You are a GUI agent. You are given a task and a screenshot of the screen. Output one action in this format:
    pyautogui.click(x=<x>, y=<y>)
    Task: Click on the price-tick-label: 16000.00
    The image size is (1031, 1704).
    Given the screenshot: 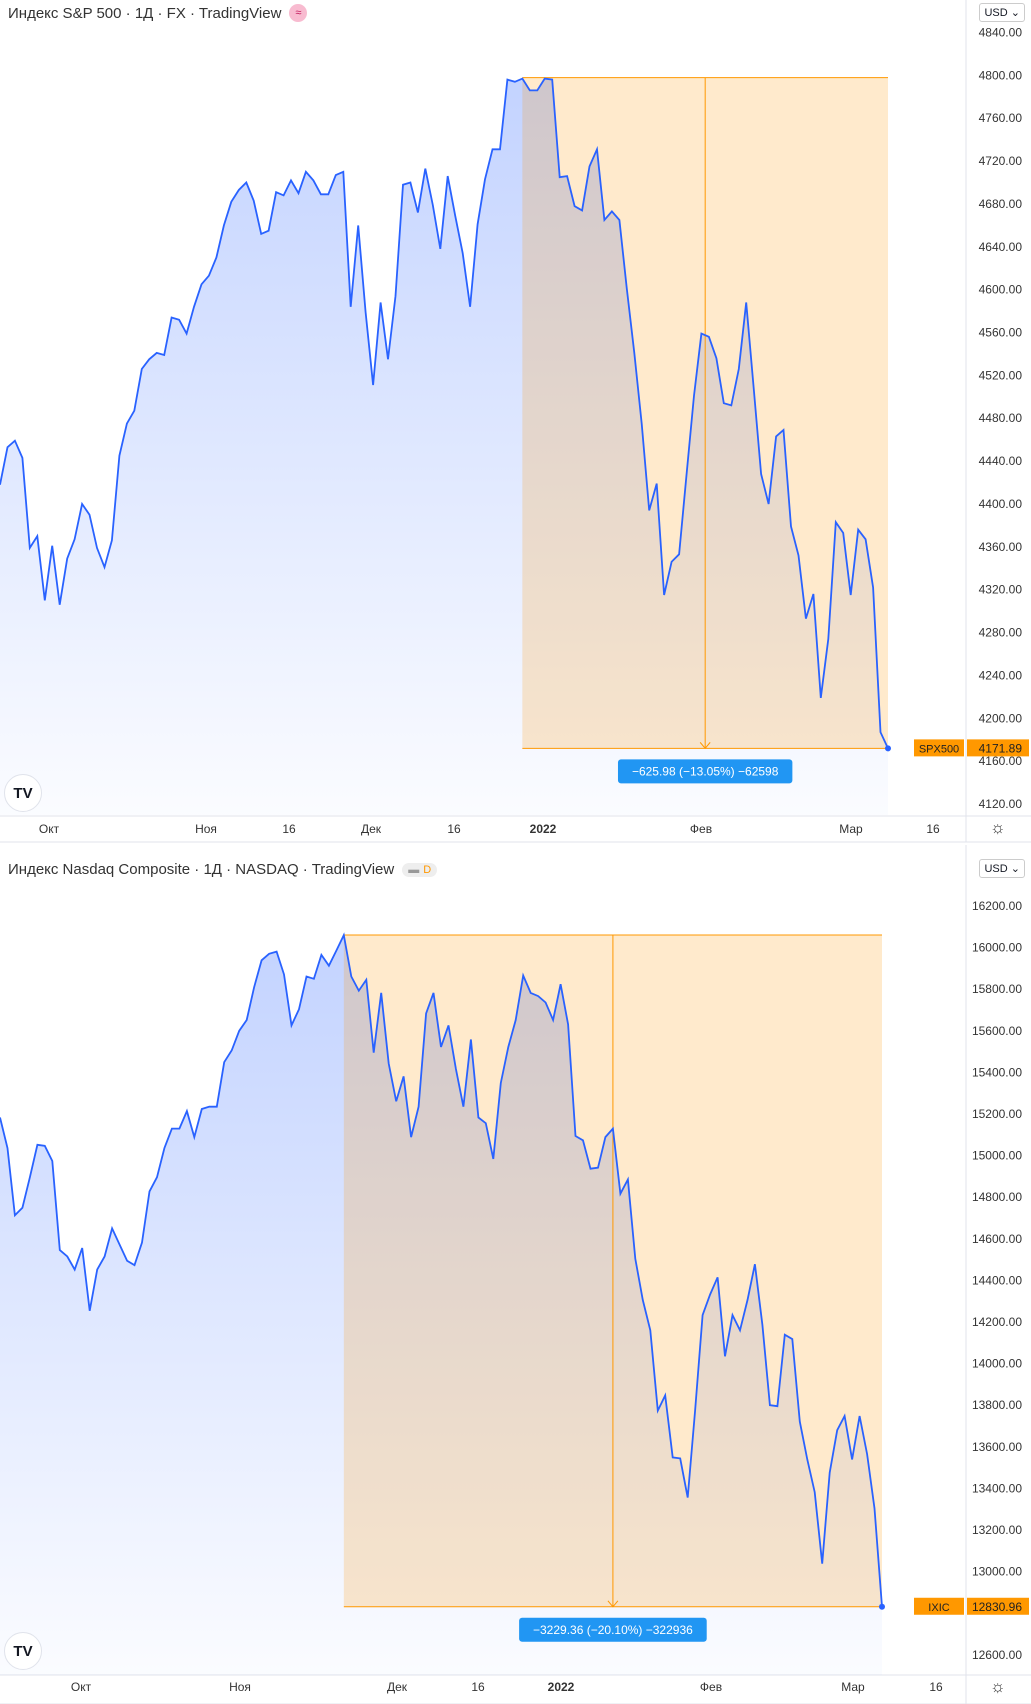 What is the action you would take?
    pyautogui.click(x=997, y=948)
    